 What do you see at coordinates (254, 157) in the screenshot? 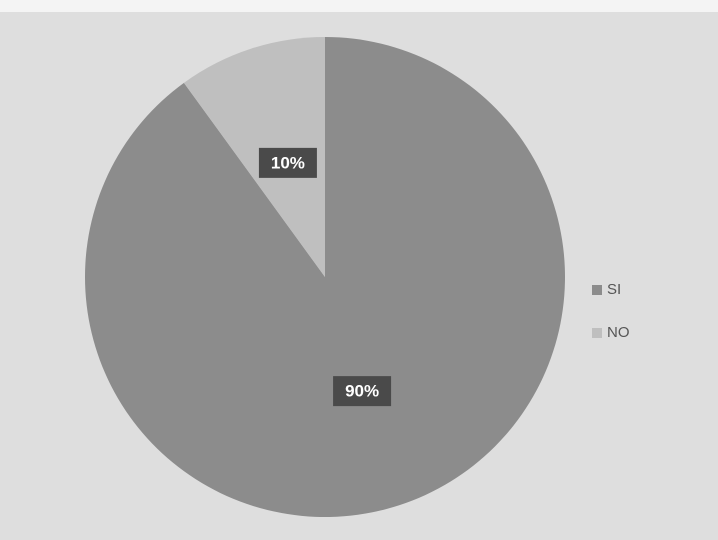
I see `pie-slice` at bounding box center [254, 157].